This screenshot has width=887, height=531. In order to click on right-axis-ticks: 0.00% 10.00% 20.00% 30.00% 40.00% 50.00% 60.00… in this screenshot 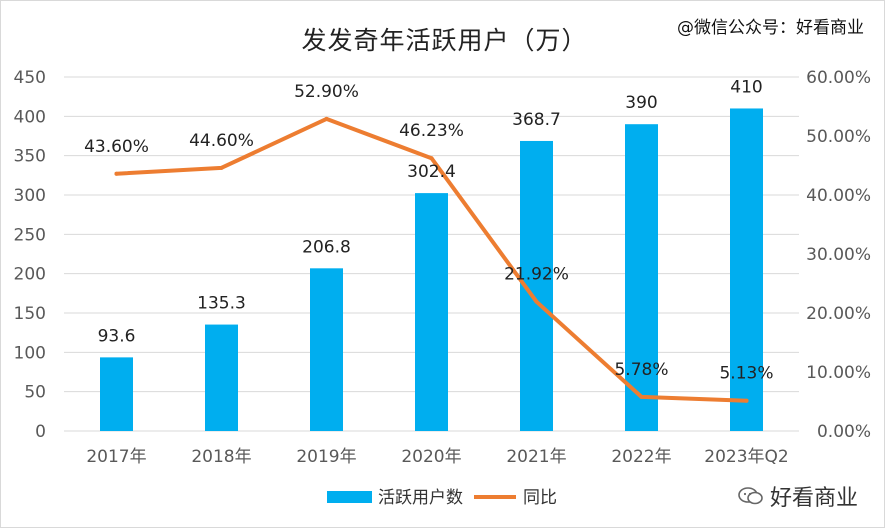, I will do `click(838, 255)`.